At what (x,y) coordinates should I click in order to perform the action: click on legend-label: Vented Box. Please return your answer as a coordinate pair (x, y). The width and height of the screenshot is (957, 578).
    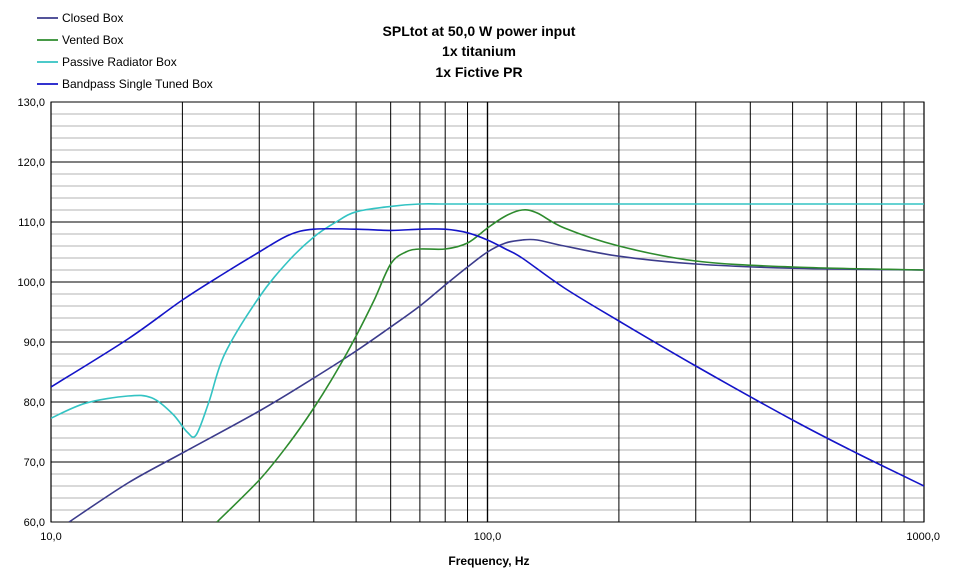
    Looking at the image, I should click on (92, 40).